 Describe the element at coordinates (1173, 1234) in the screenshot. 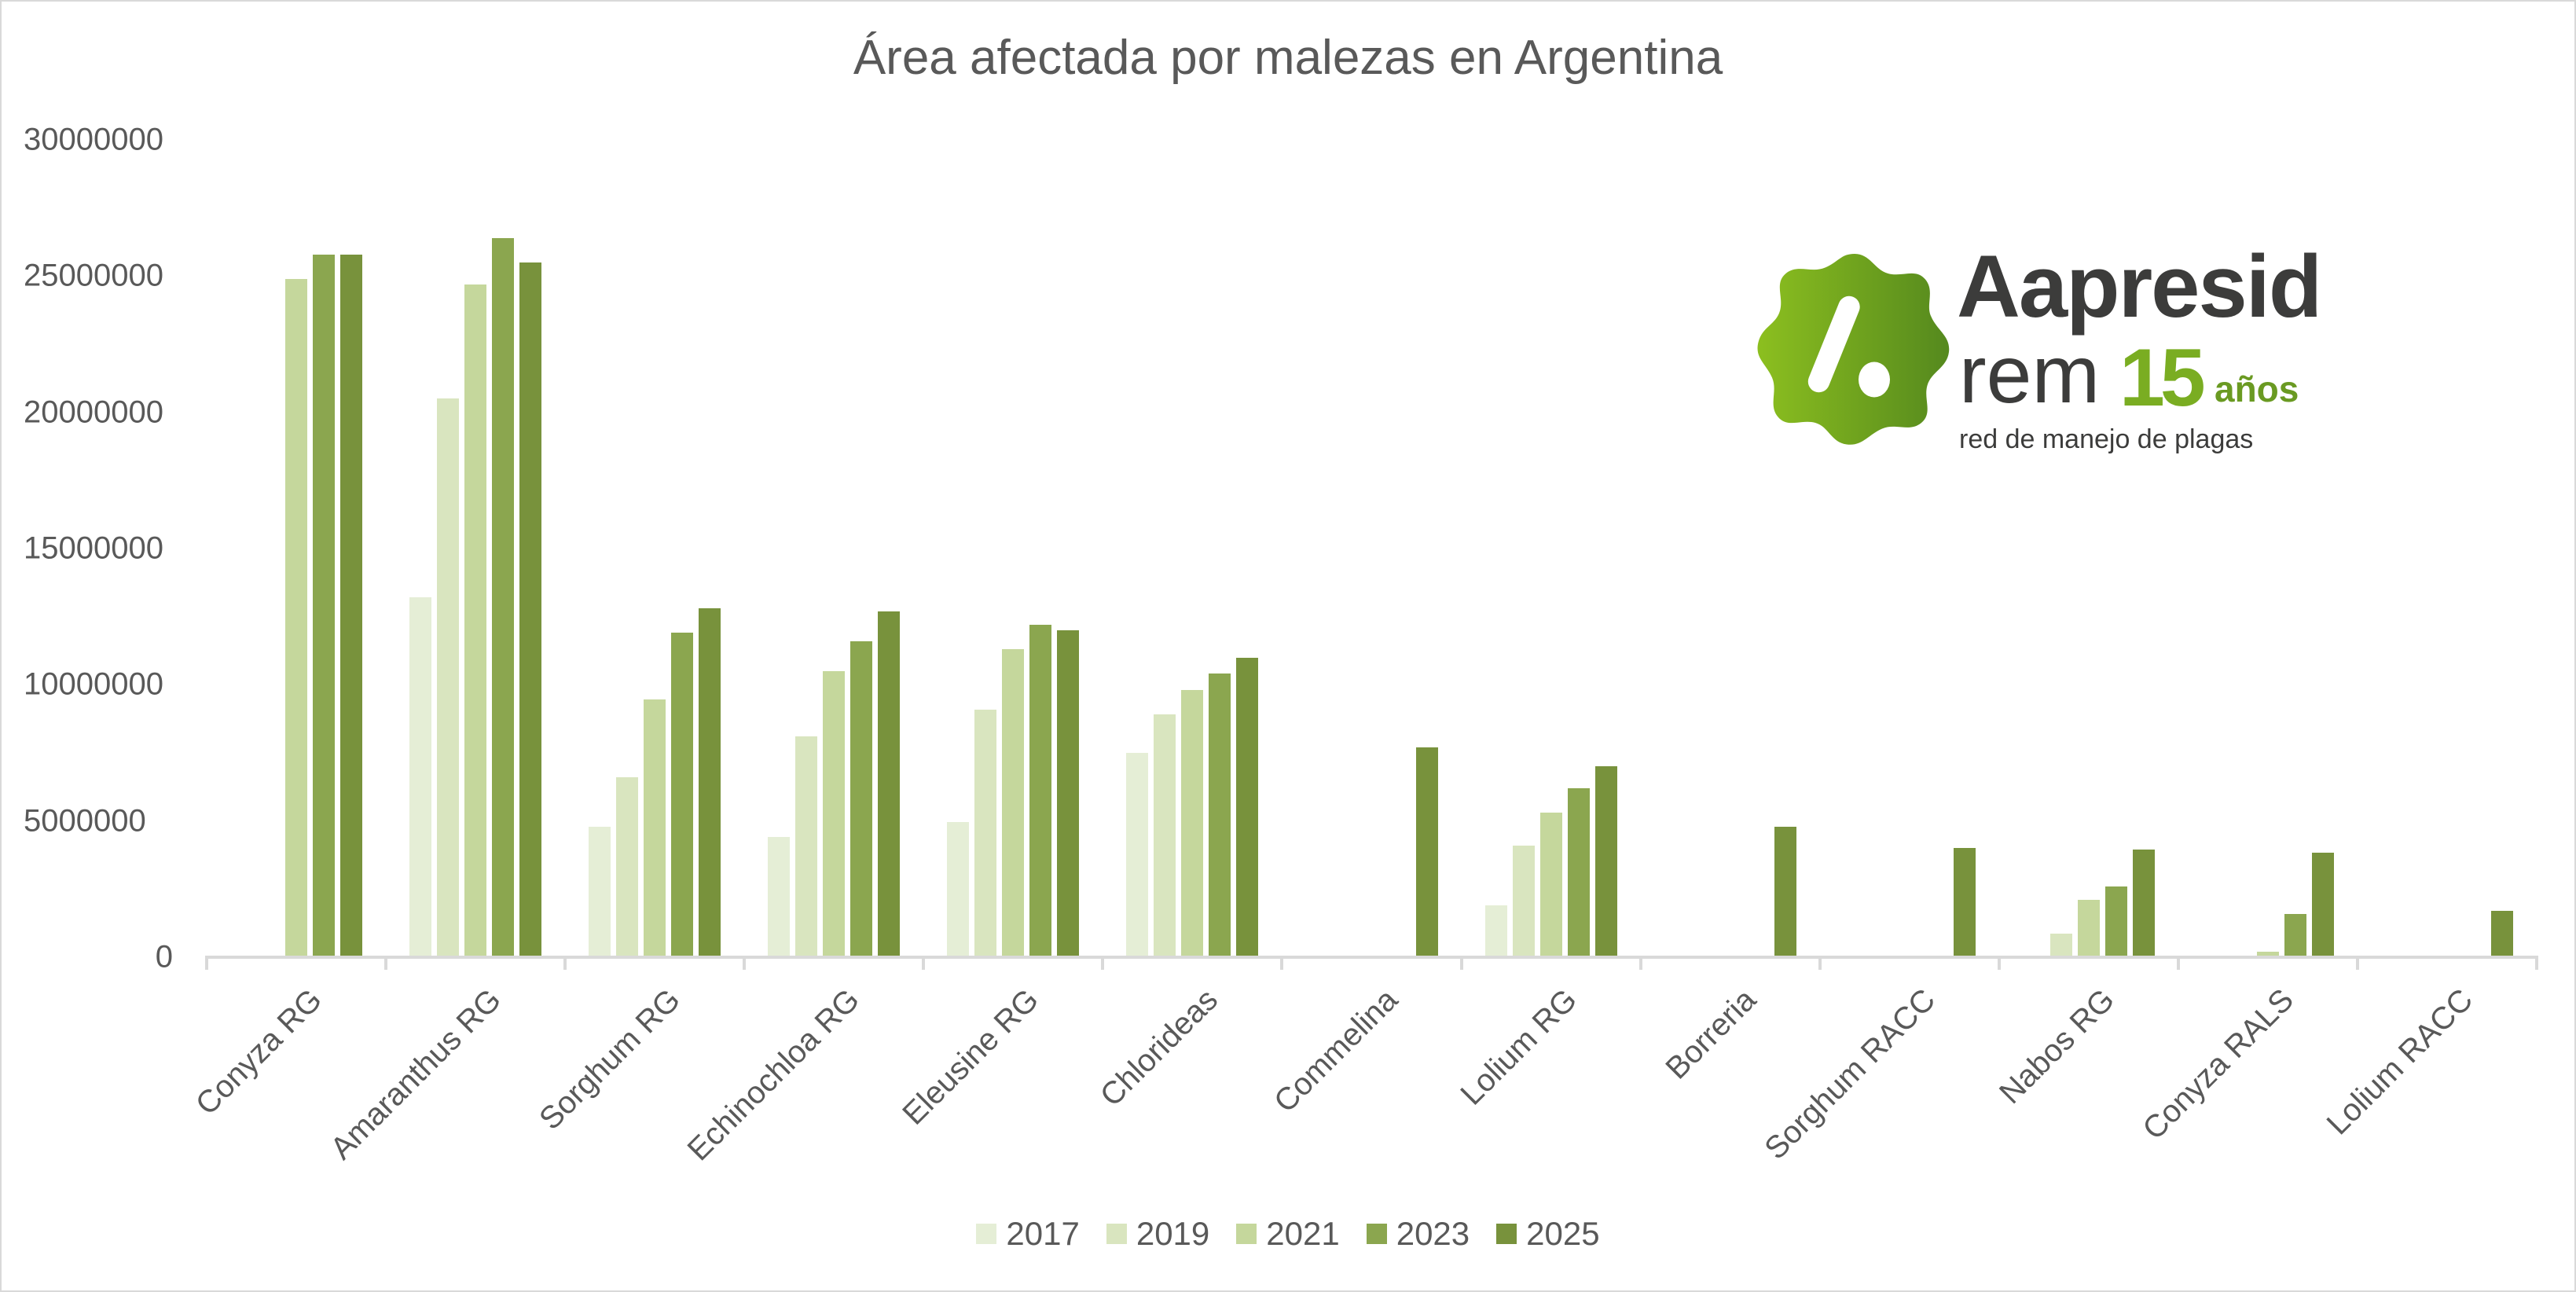

I see `legend-label: 2019` at that location.